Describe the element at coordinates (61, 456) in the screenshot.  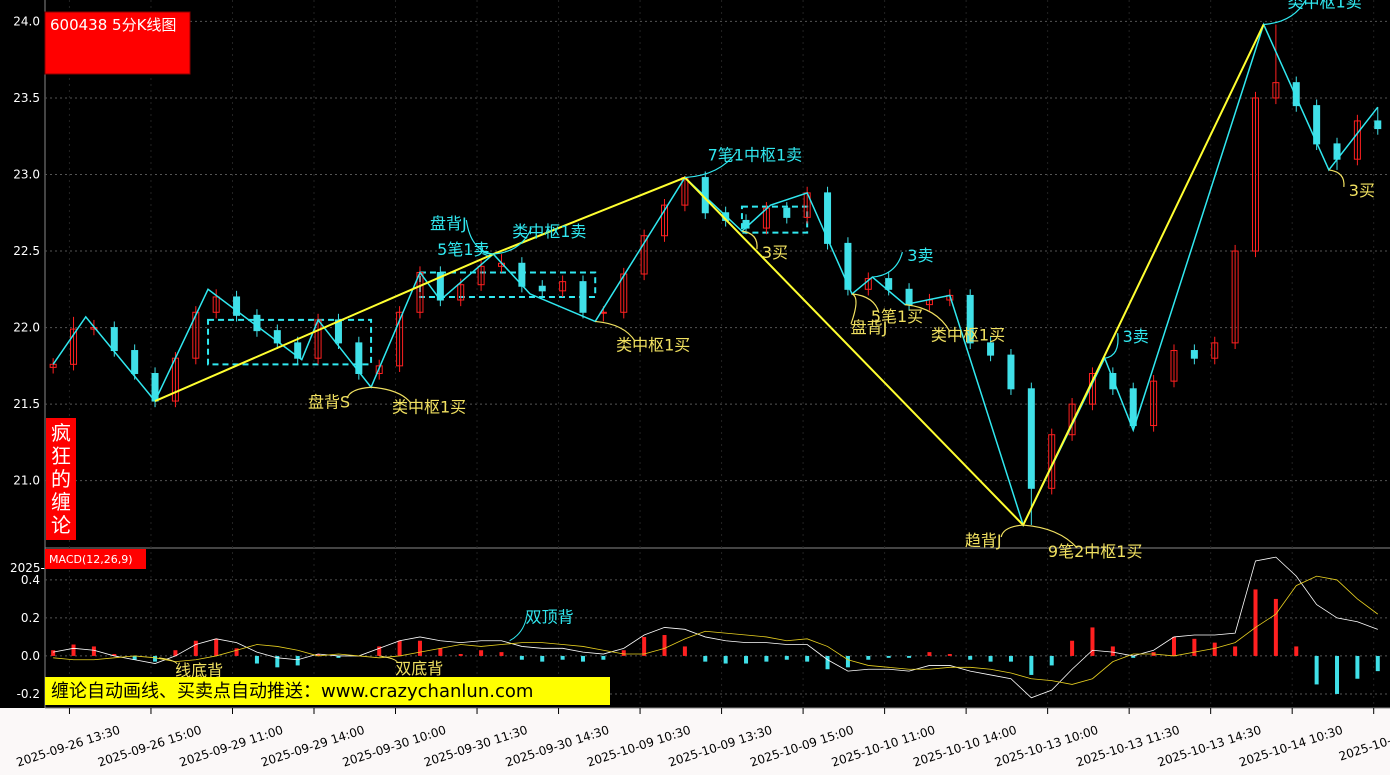
I see `side-label-char: 狂` at that location.